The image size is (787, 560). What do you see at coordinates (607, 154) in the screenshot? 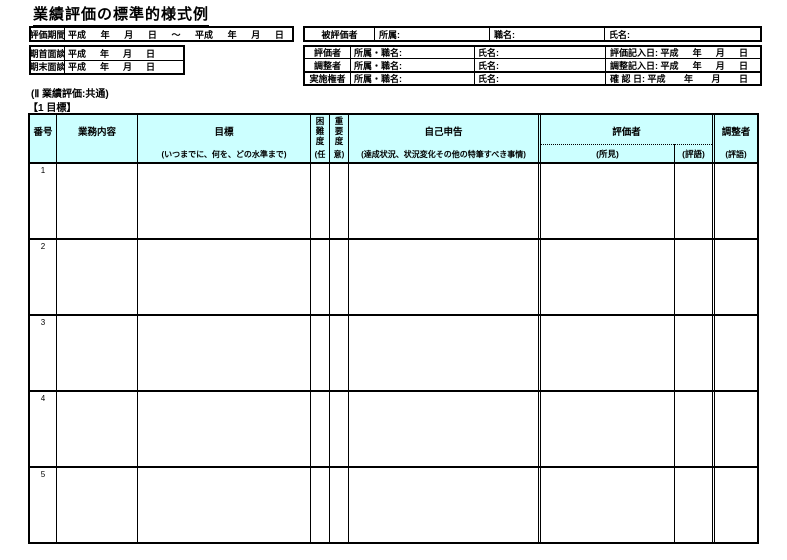
I see `header-evaluator-findings: (所見)` at bounding box center [607, 154].